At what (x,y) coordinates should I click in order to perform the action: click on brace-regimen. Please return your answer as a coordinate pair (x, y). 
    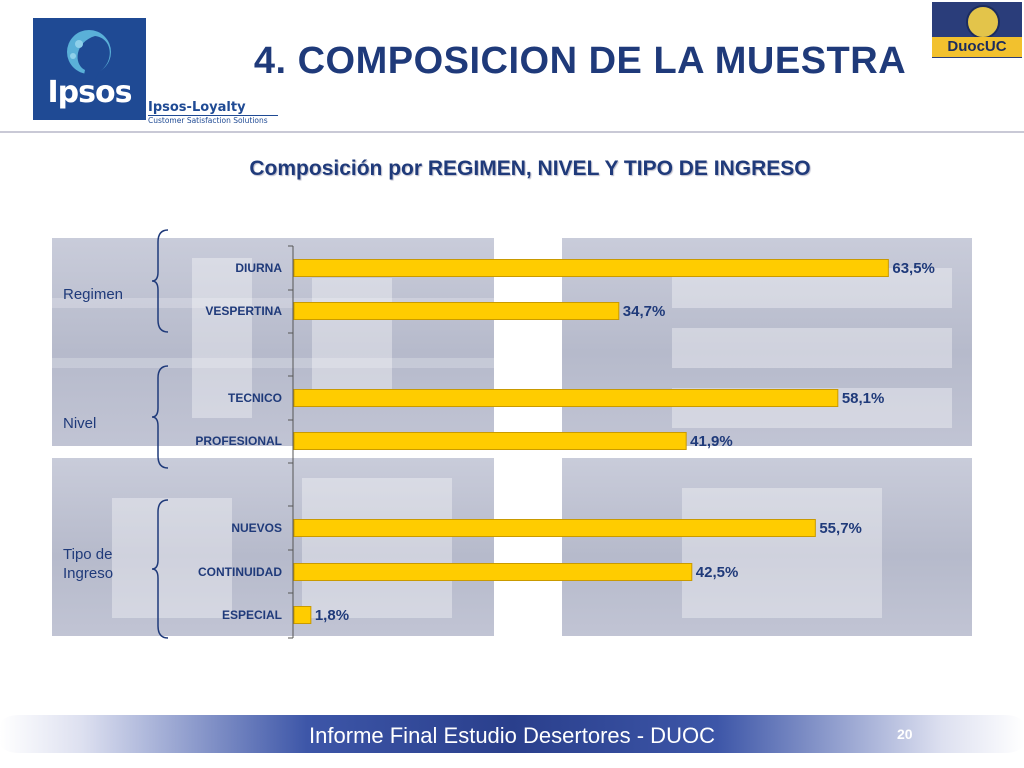
    Looking at the image, I should click on (160, 281).